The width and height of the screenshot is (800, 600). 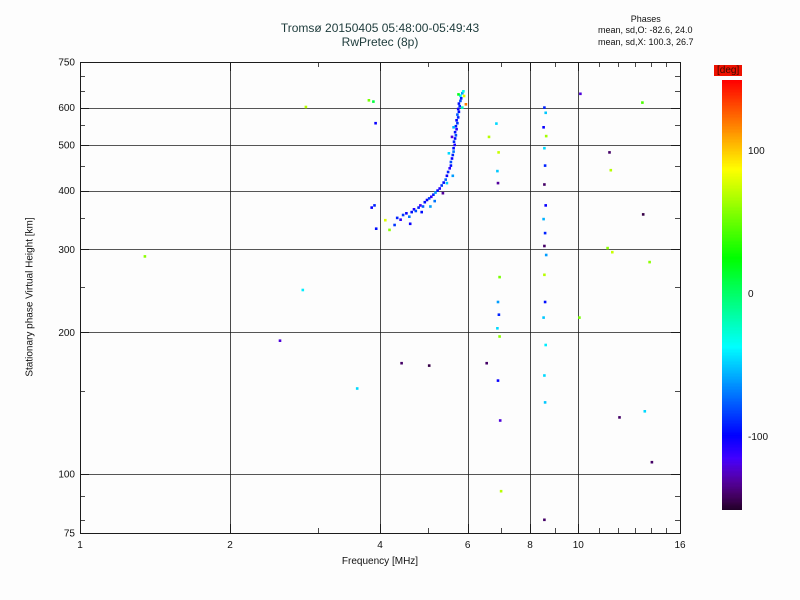 I want to click on y-tick-label: 200, so click(x=66, y=333).